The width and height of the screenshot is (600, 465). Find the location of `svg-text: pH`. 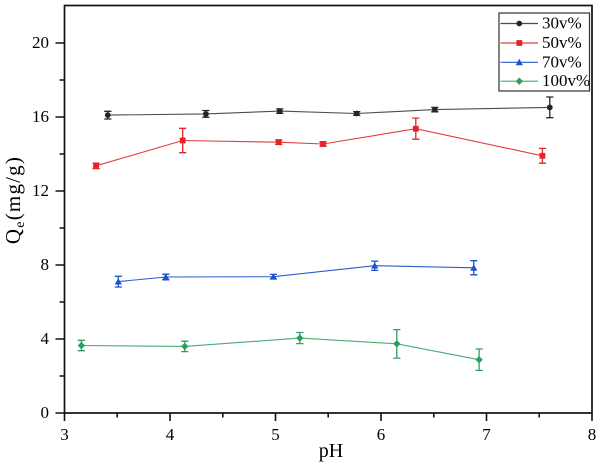

svg-text: pH is located at coordinates (331, 451).